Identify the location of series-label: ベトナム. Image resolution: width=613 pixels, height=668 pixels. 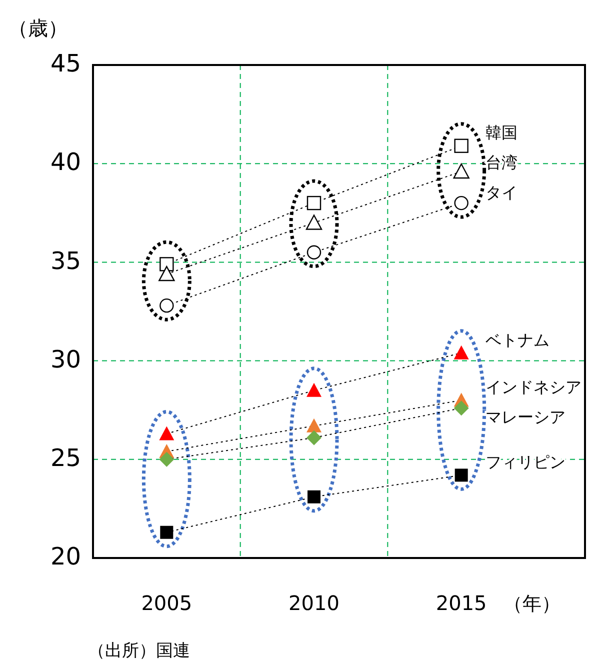
(517, 340).